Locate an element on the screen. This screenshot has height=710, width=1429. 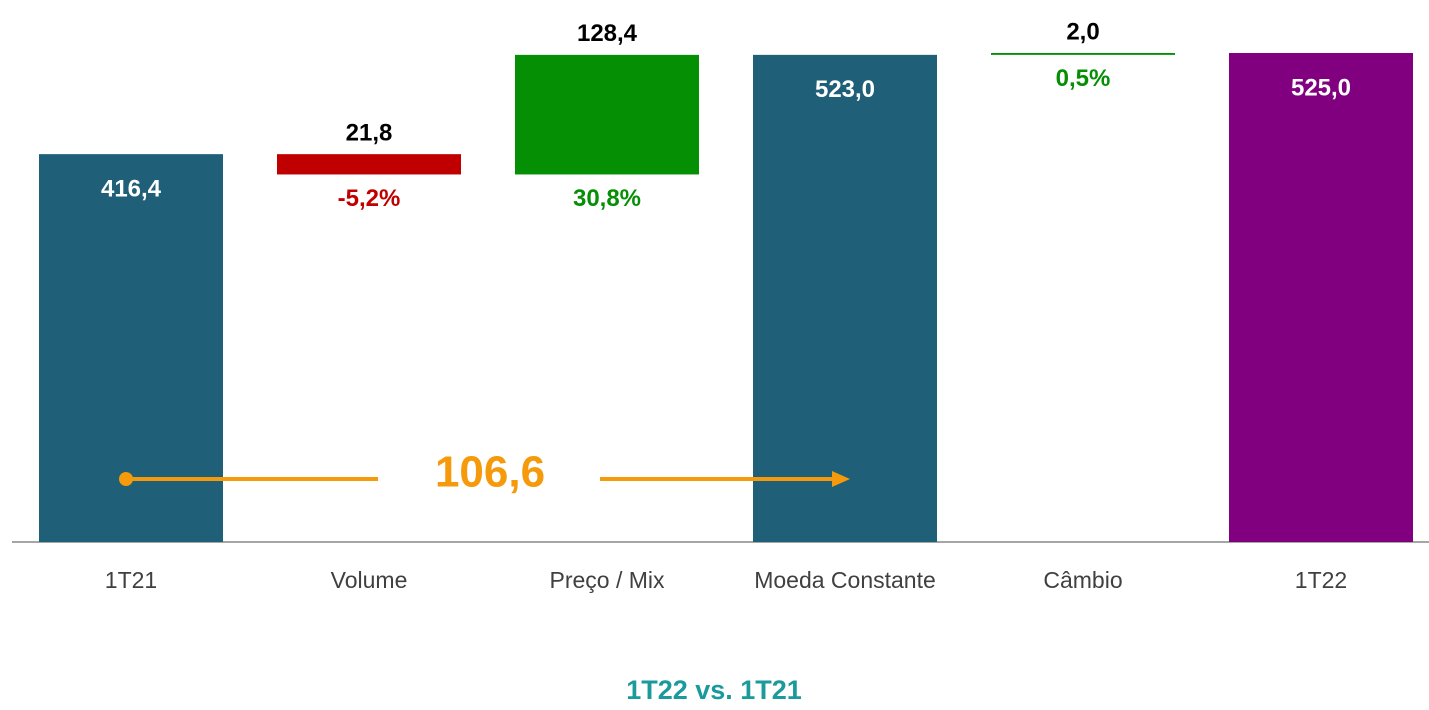
x-tick-label: 1T22 is located at coordinates (1321, 580).